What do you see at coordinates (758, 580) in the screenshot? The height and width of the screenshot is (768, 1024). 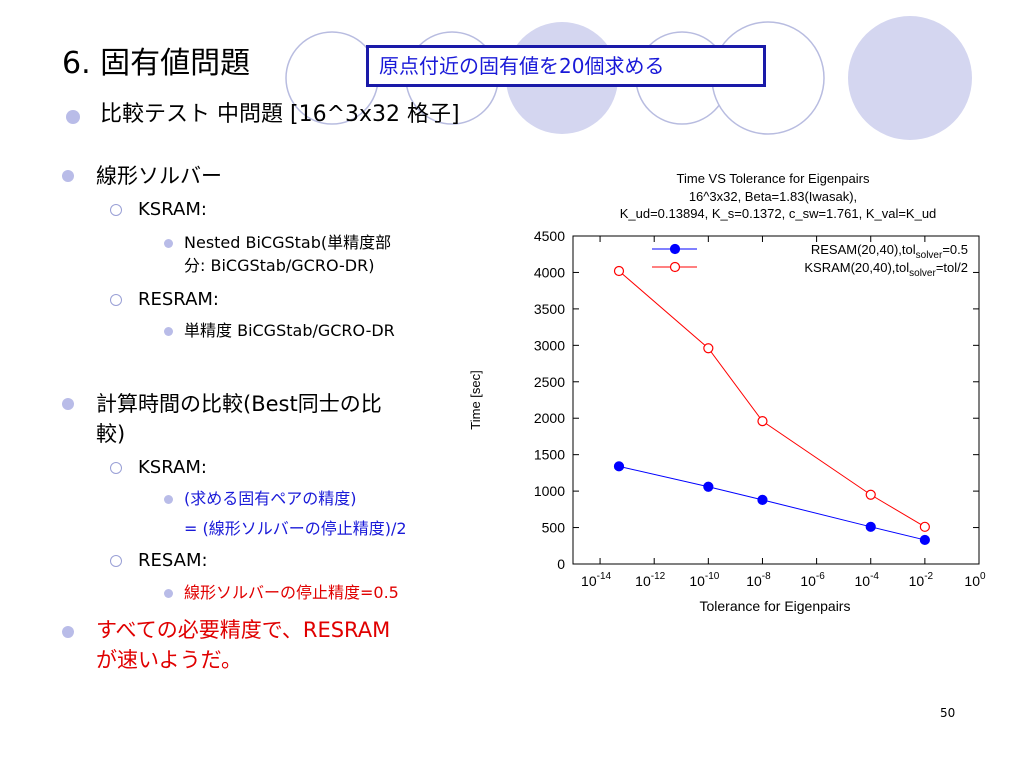 I see `x-tick-label: 10⁻⁸` at bounding box center [758, 580].